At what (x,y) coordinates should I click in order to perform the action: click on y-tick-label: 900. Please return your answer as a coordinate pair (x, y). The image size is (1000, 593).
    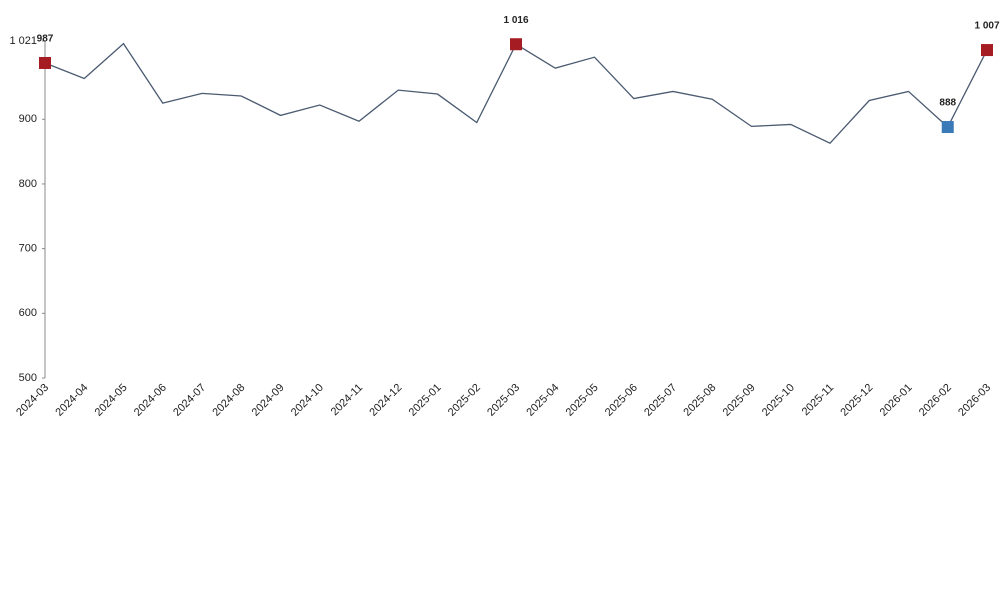
    Looking at the image, I should click on (28, 119).